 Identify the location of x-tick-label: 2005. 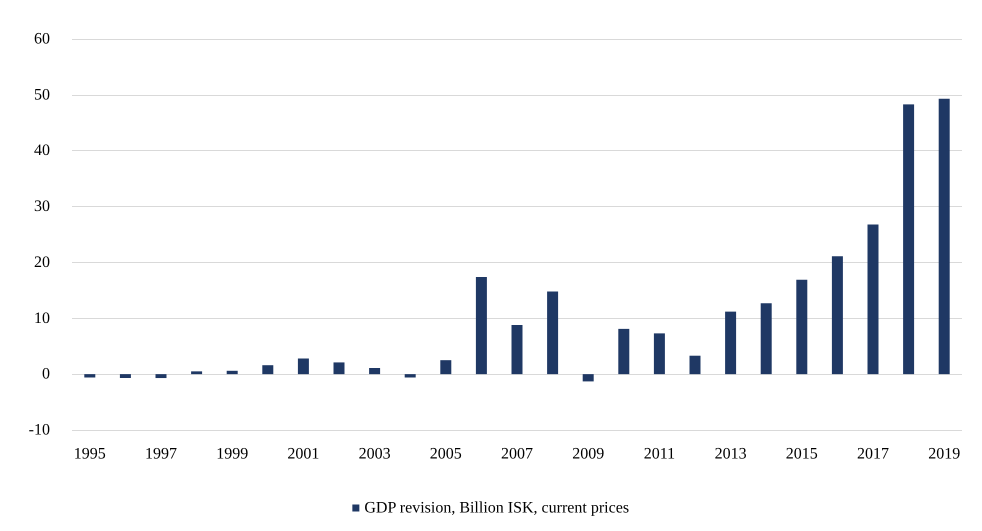
(446, 454).